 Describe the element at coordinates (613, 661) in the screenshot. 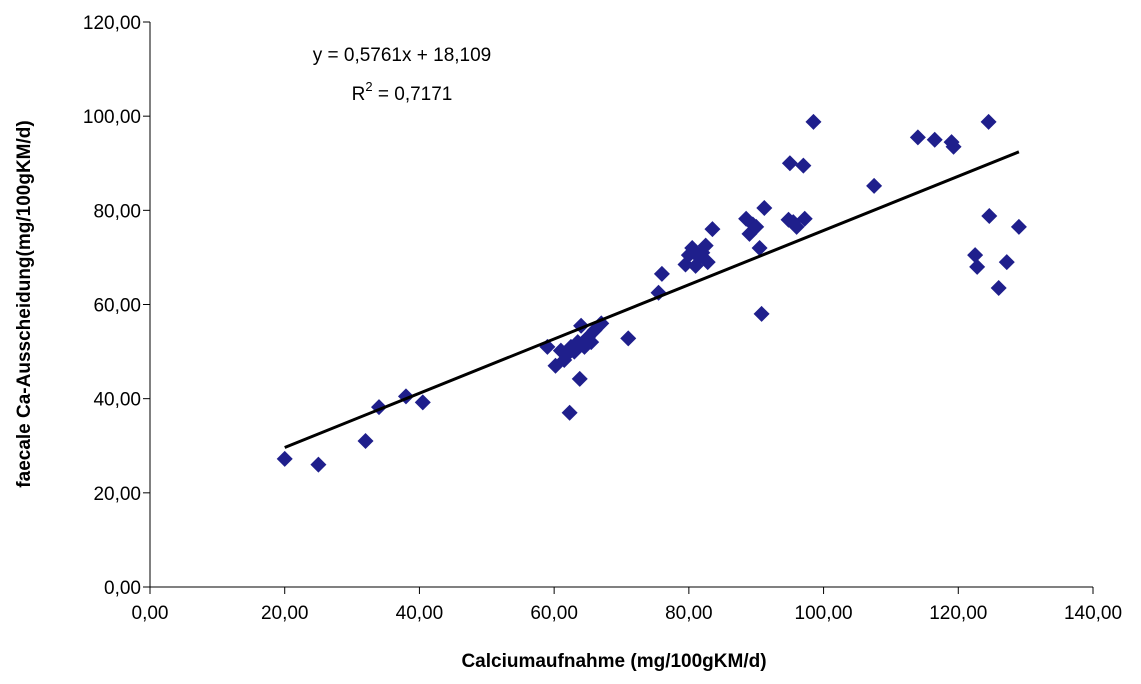

I see `x-axis-title: Calciumaufnahme (mg/100gKM/d)` at that location.